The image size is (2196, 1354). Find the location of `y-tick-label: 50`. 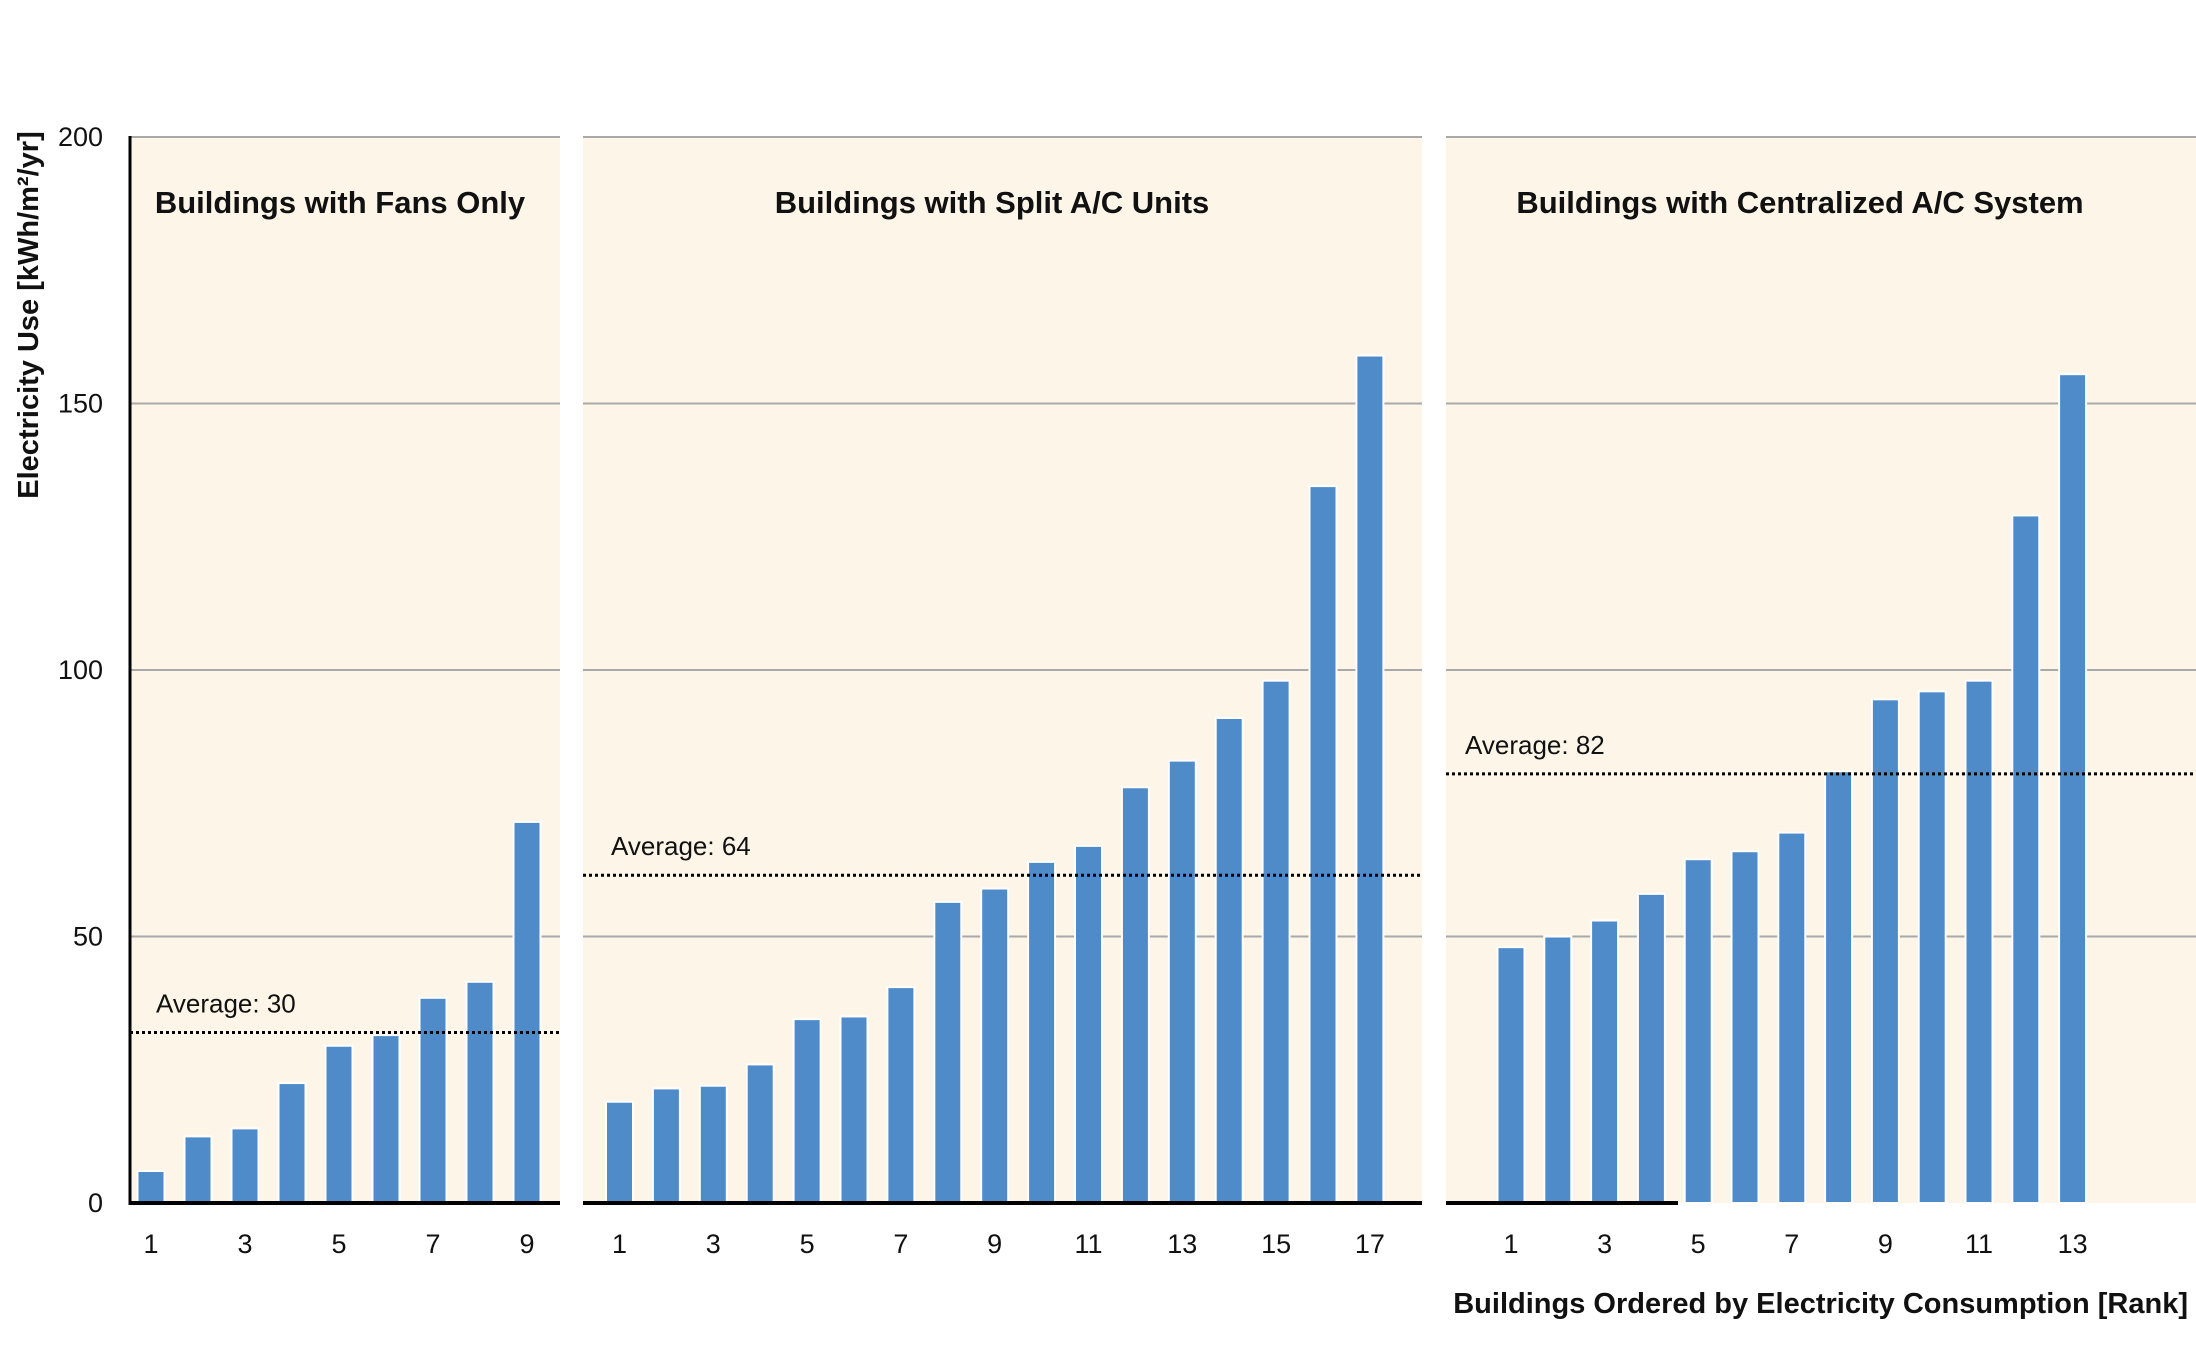

y-tick-label: 50 is located at coordinates (88, 937).